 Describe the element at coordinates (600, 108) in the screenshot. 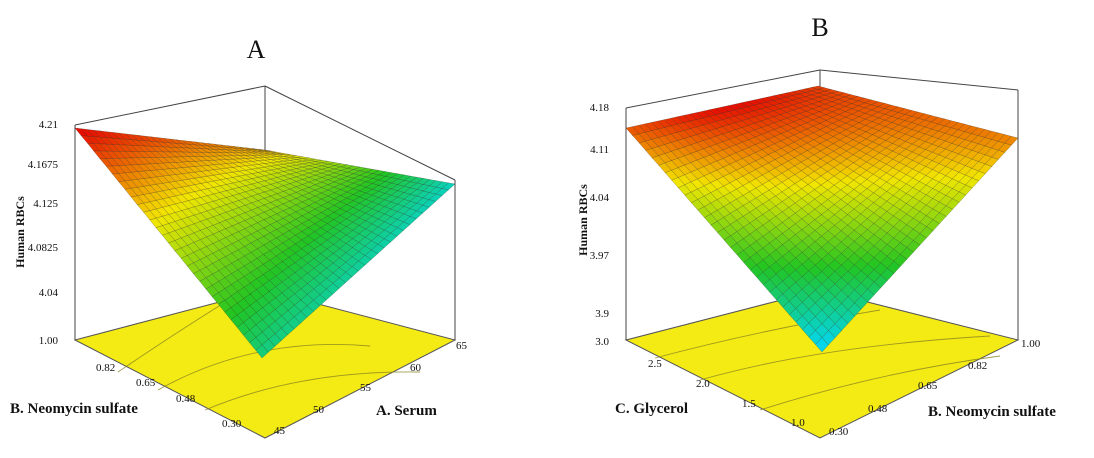

I see `z-tick-label: 4.18` at that location.